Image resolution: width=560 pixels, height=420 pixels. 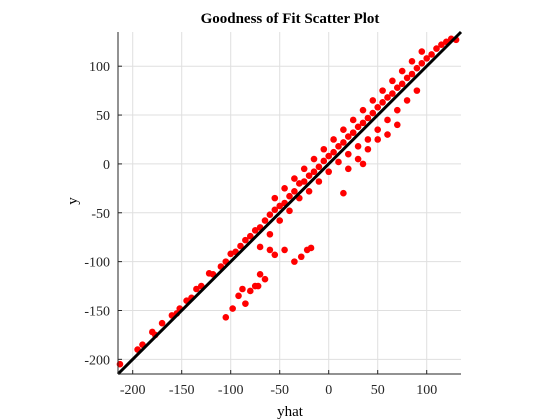 I want to click on x-tick-label: -100, so click(x=231, y=390).